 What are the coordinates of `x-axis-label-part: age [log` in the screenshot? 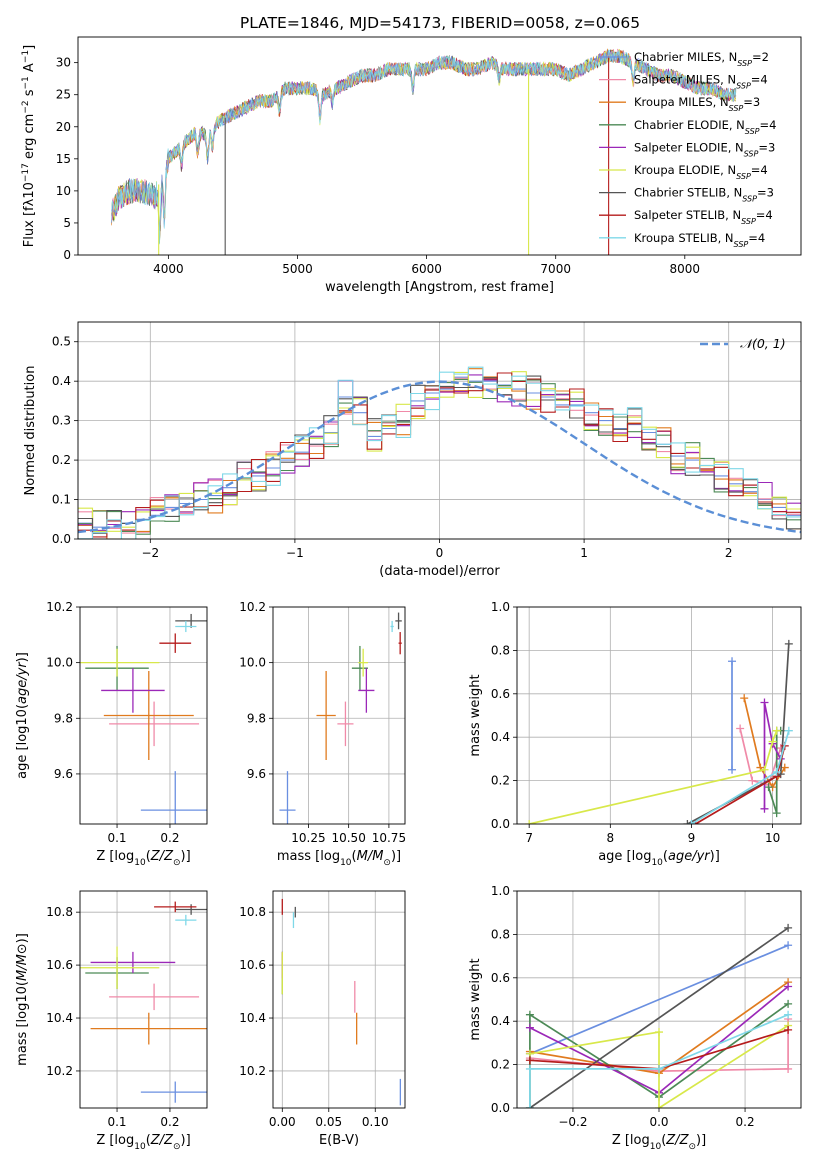 It's located at (624, 856).